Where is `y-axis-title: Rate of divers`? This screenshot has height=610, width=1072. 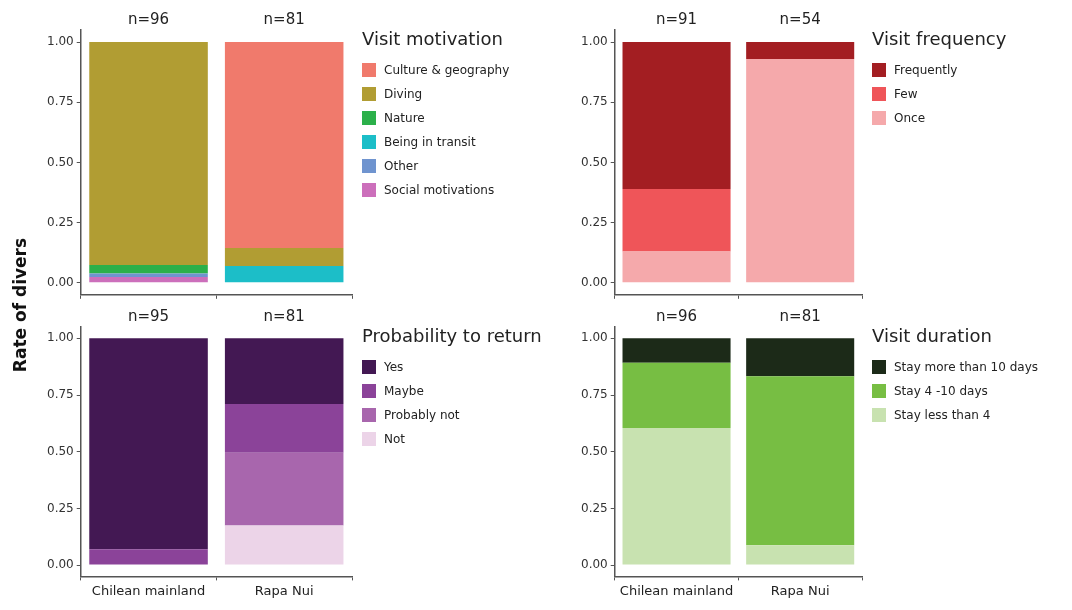
y-axis-title: Rate of divers is located at coordinates (20, 305).